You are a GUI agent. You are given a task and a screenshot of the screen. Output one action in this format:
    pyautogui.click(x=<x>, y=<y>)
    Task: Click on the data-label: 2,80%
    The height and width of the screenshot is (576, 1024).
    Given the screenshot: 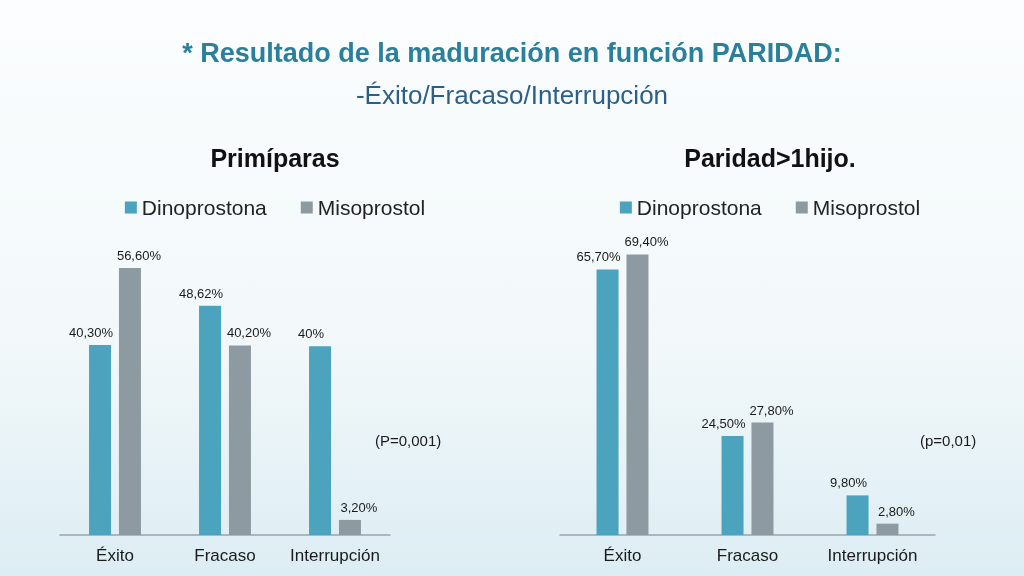 What is the action you would take?
    pyautogui.click(x=897, y=511)
    